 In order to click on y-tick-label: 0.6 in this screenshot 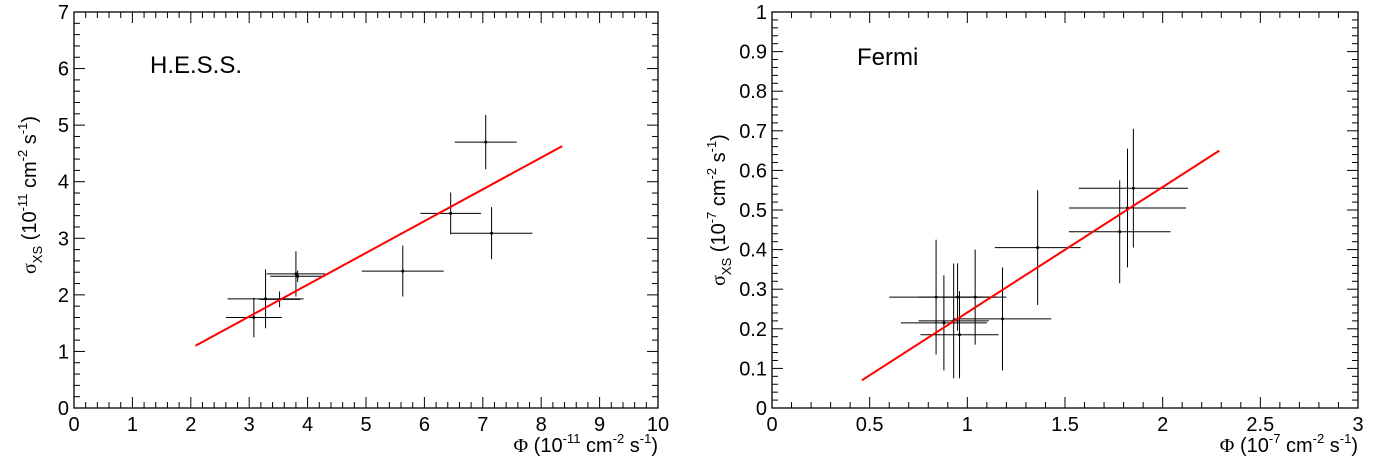, I will do `click(753, 171)`.